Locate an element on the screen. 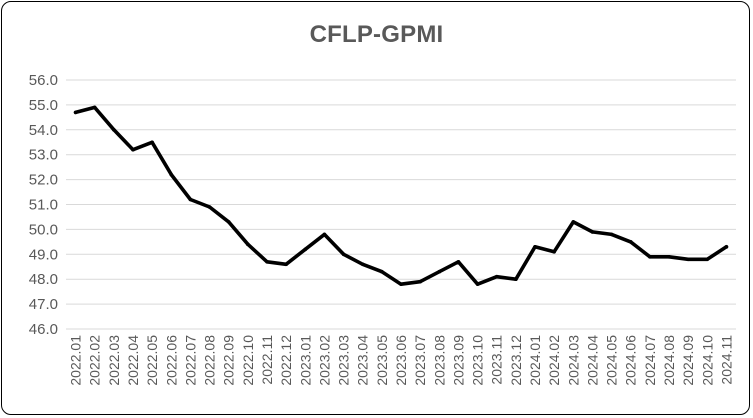  x-tick-label: 2024.07 is located at coordinates (650, 360).